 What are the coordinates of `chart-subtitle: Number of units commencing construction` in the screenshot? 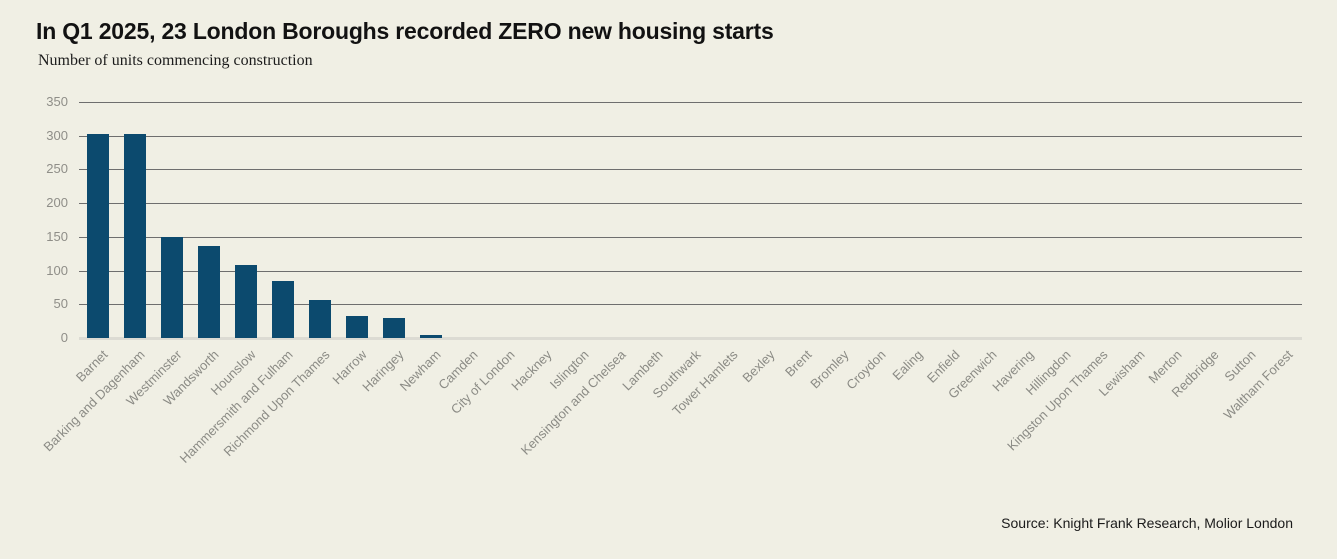 It's located at (175, 60).